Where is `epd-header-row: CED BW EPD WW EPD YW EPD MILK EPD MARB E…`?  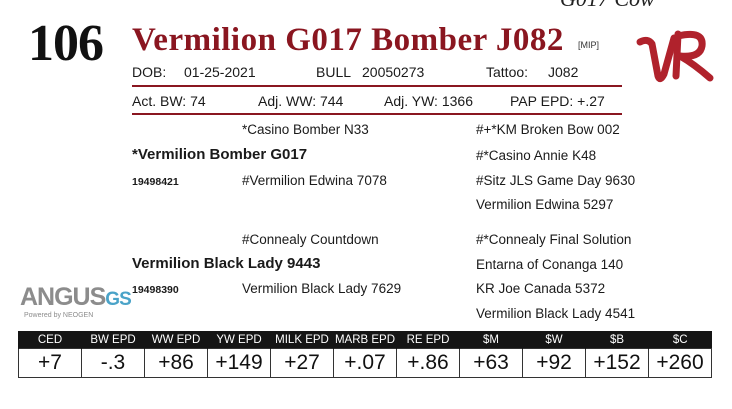 epd-header-row: CED BW EPD WW EPD YW EPD MILK EPD MARB E… is located at coordinates (365, 340).